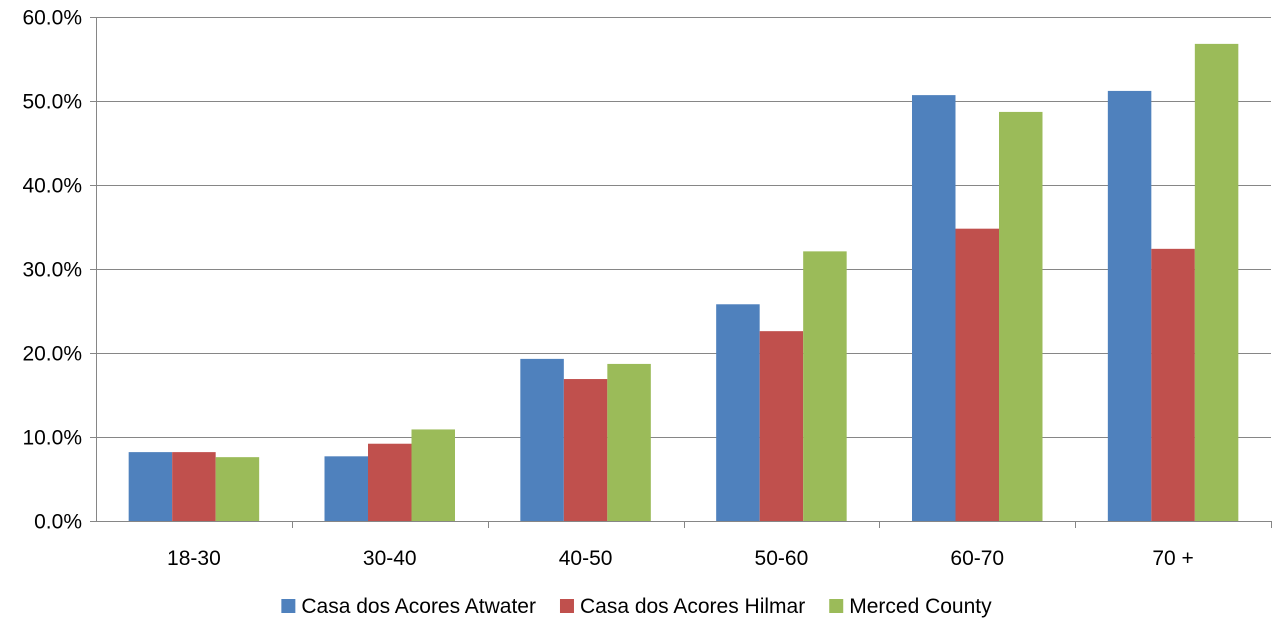  Describe the element at coordinates (390, 558) in the screenshot. I see `x-tick-label: 30-40` at that location.